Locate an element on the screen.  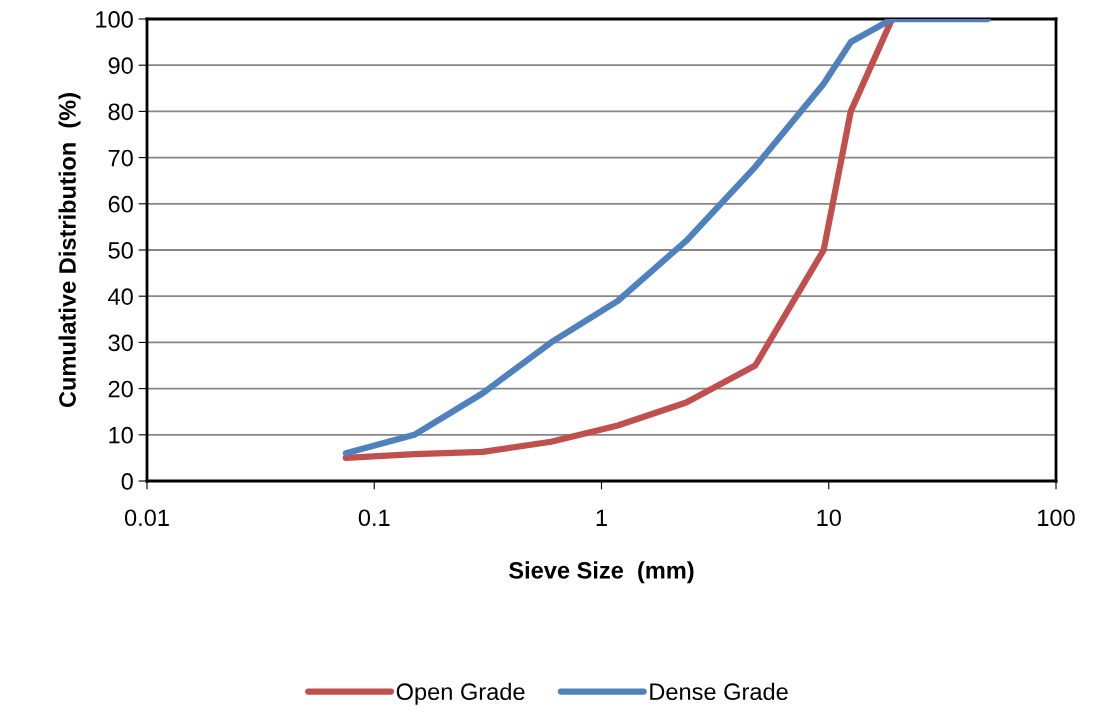
y-tick-label: 80 is located at coordinates (120, 112).